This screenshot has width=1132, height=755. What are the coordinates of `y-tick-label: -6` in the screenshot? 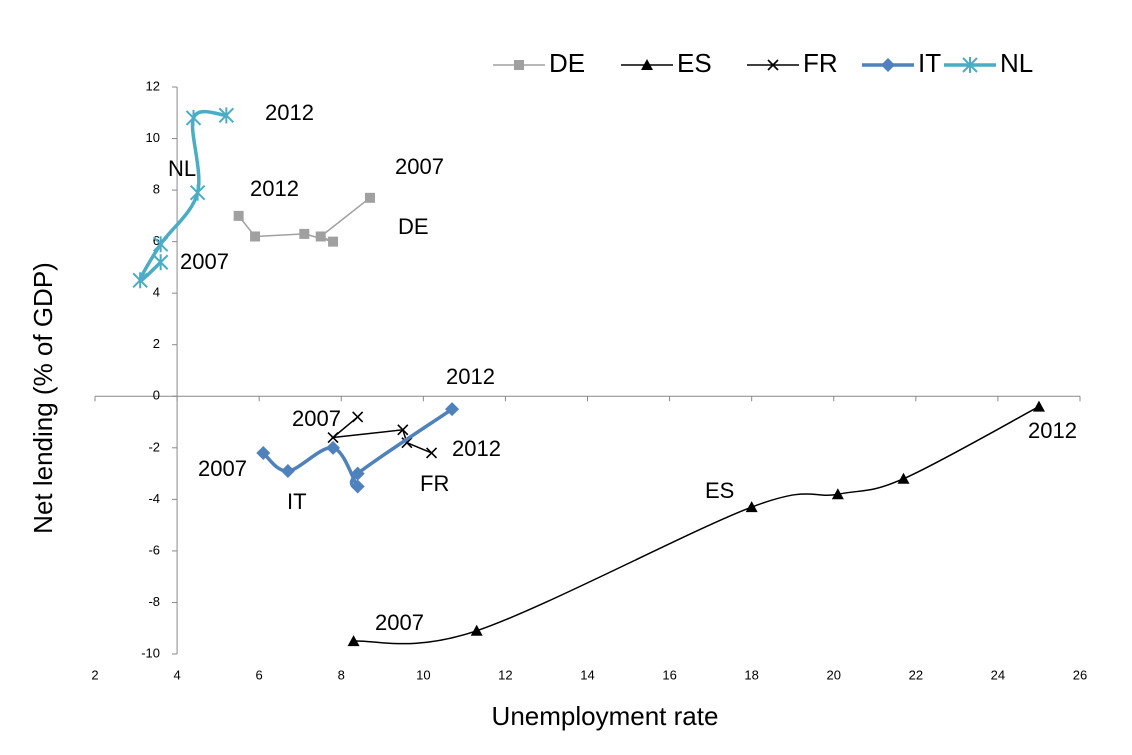 It's located at (154, 549).